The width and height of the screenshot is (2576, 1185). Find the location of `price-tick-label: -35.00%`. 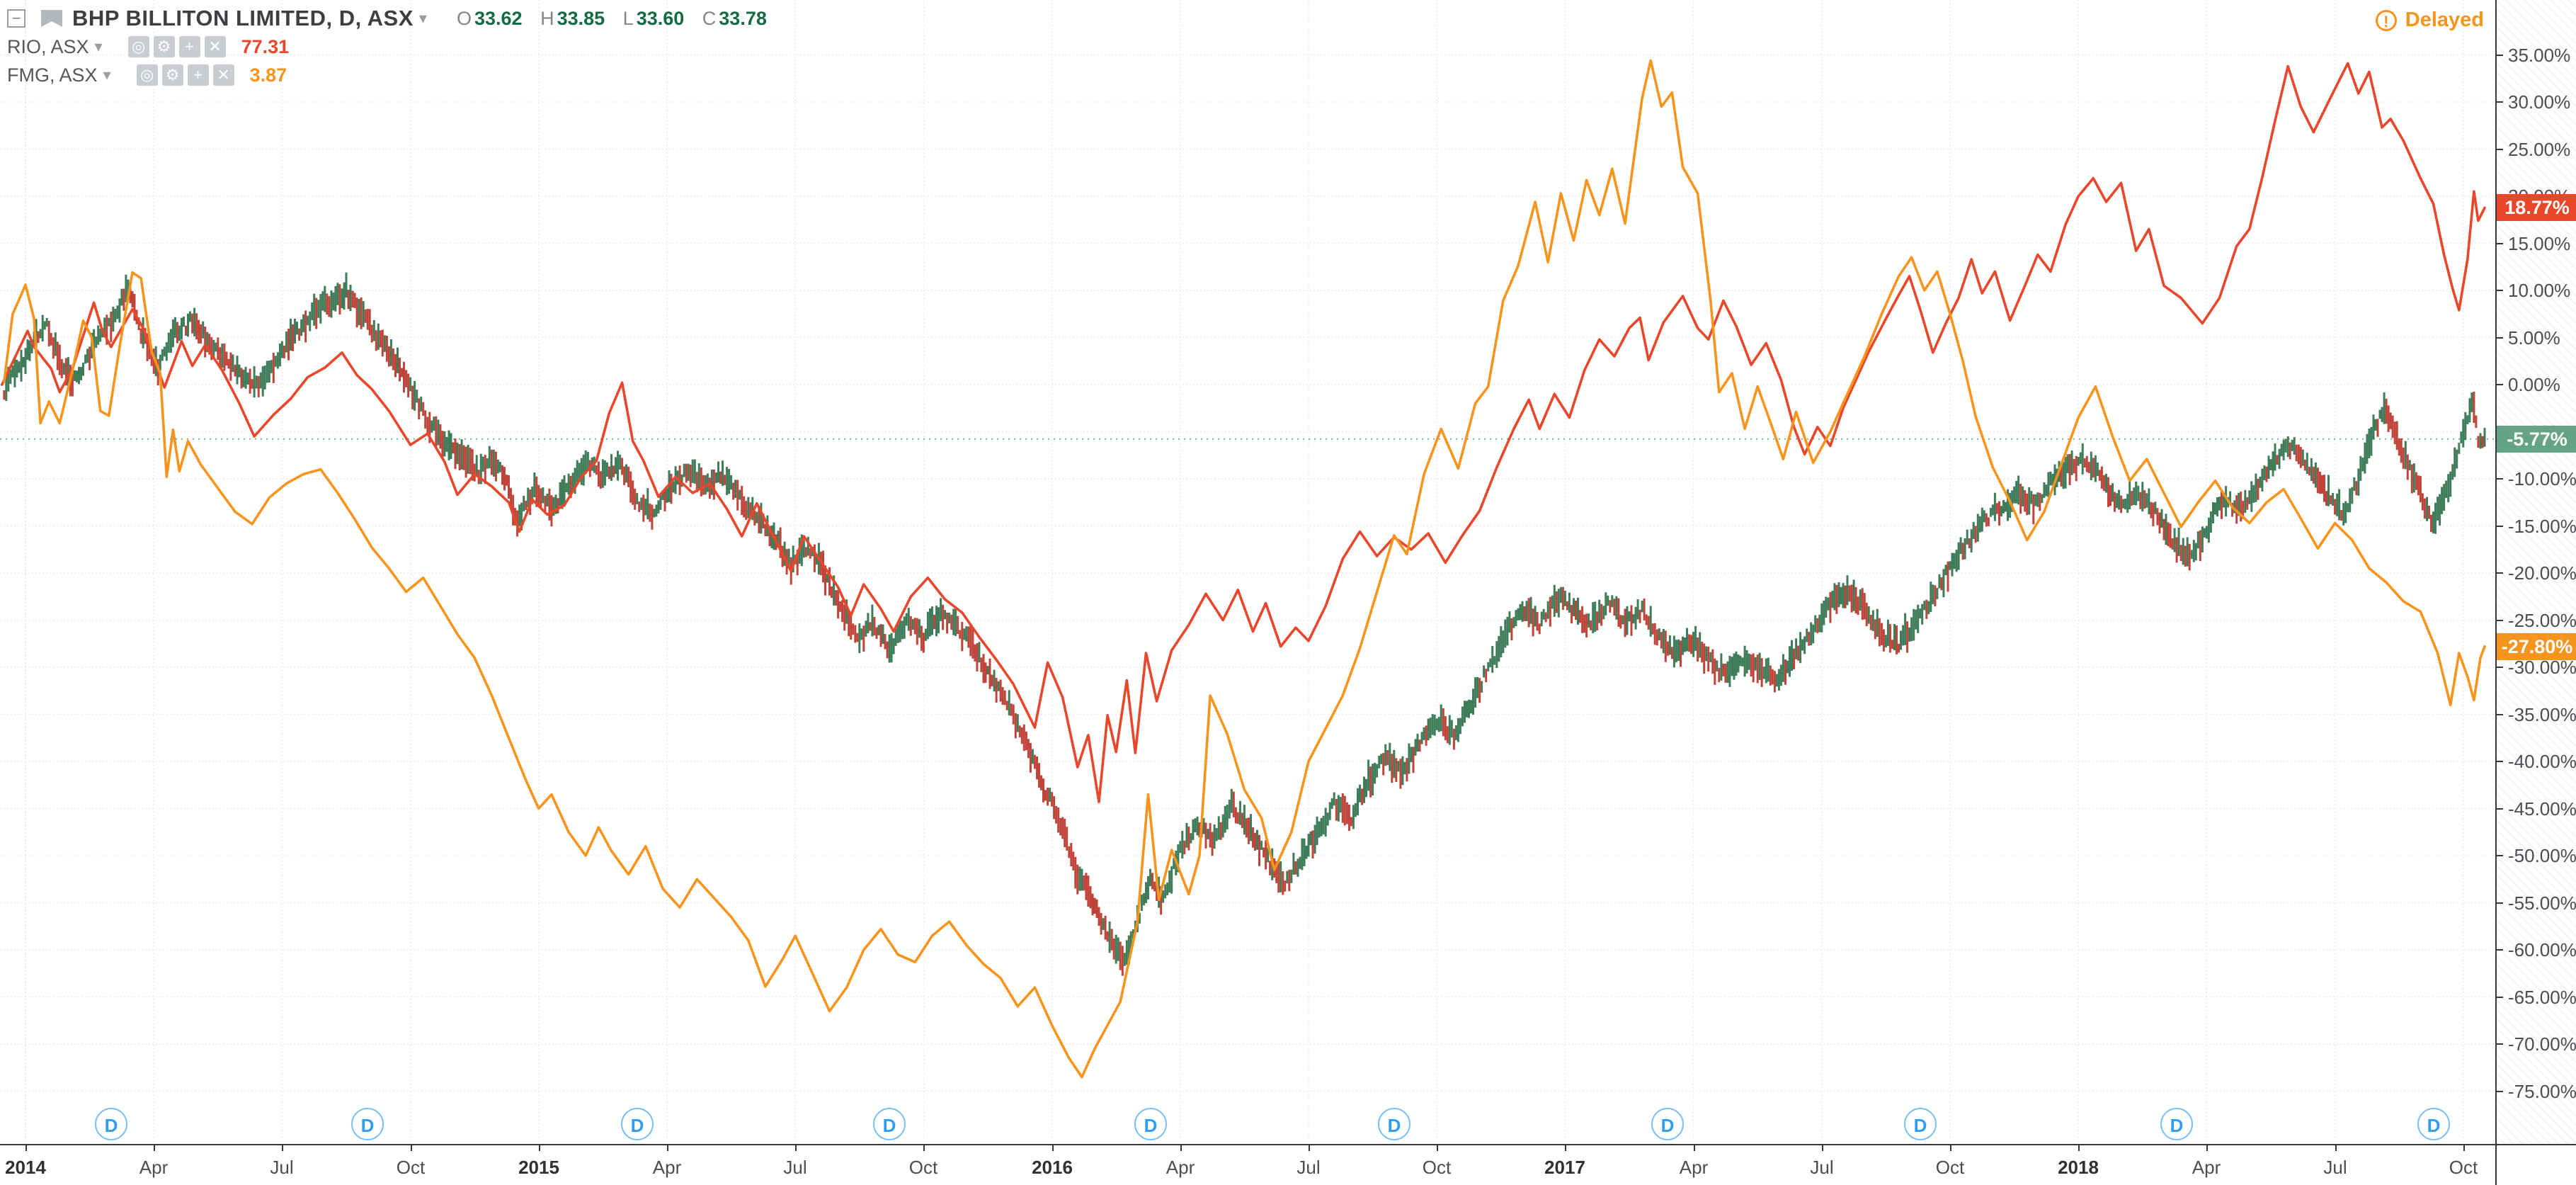

price-tick-label: -35.00% is located at coordinates (2542, 714).